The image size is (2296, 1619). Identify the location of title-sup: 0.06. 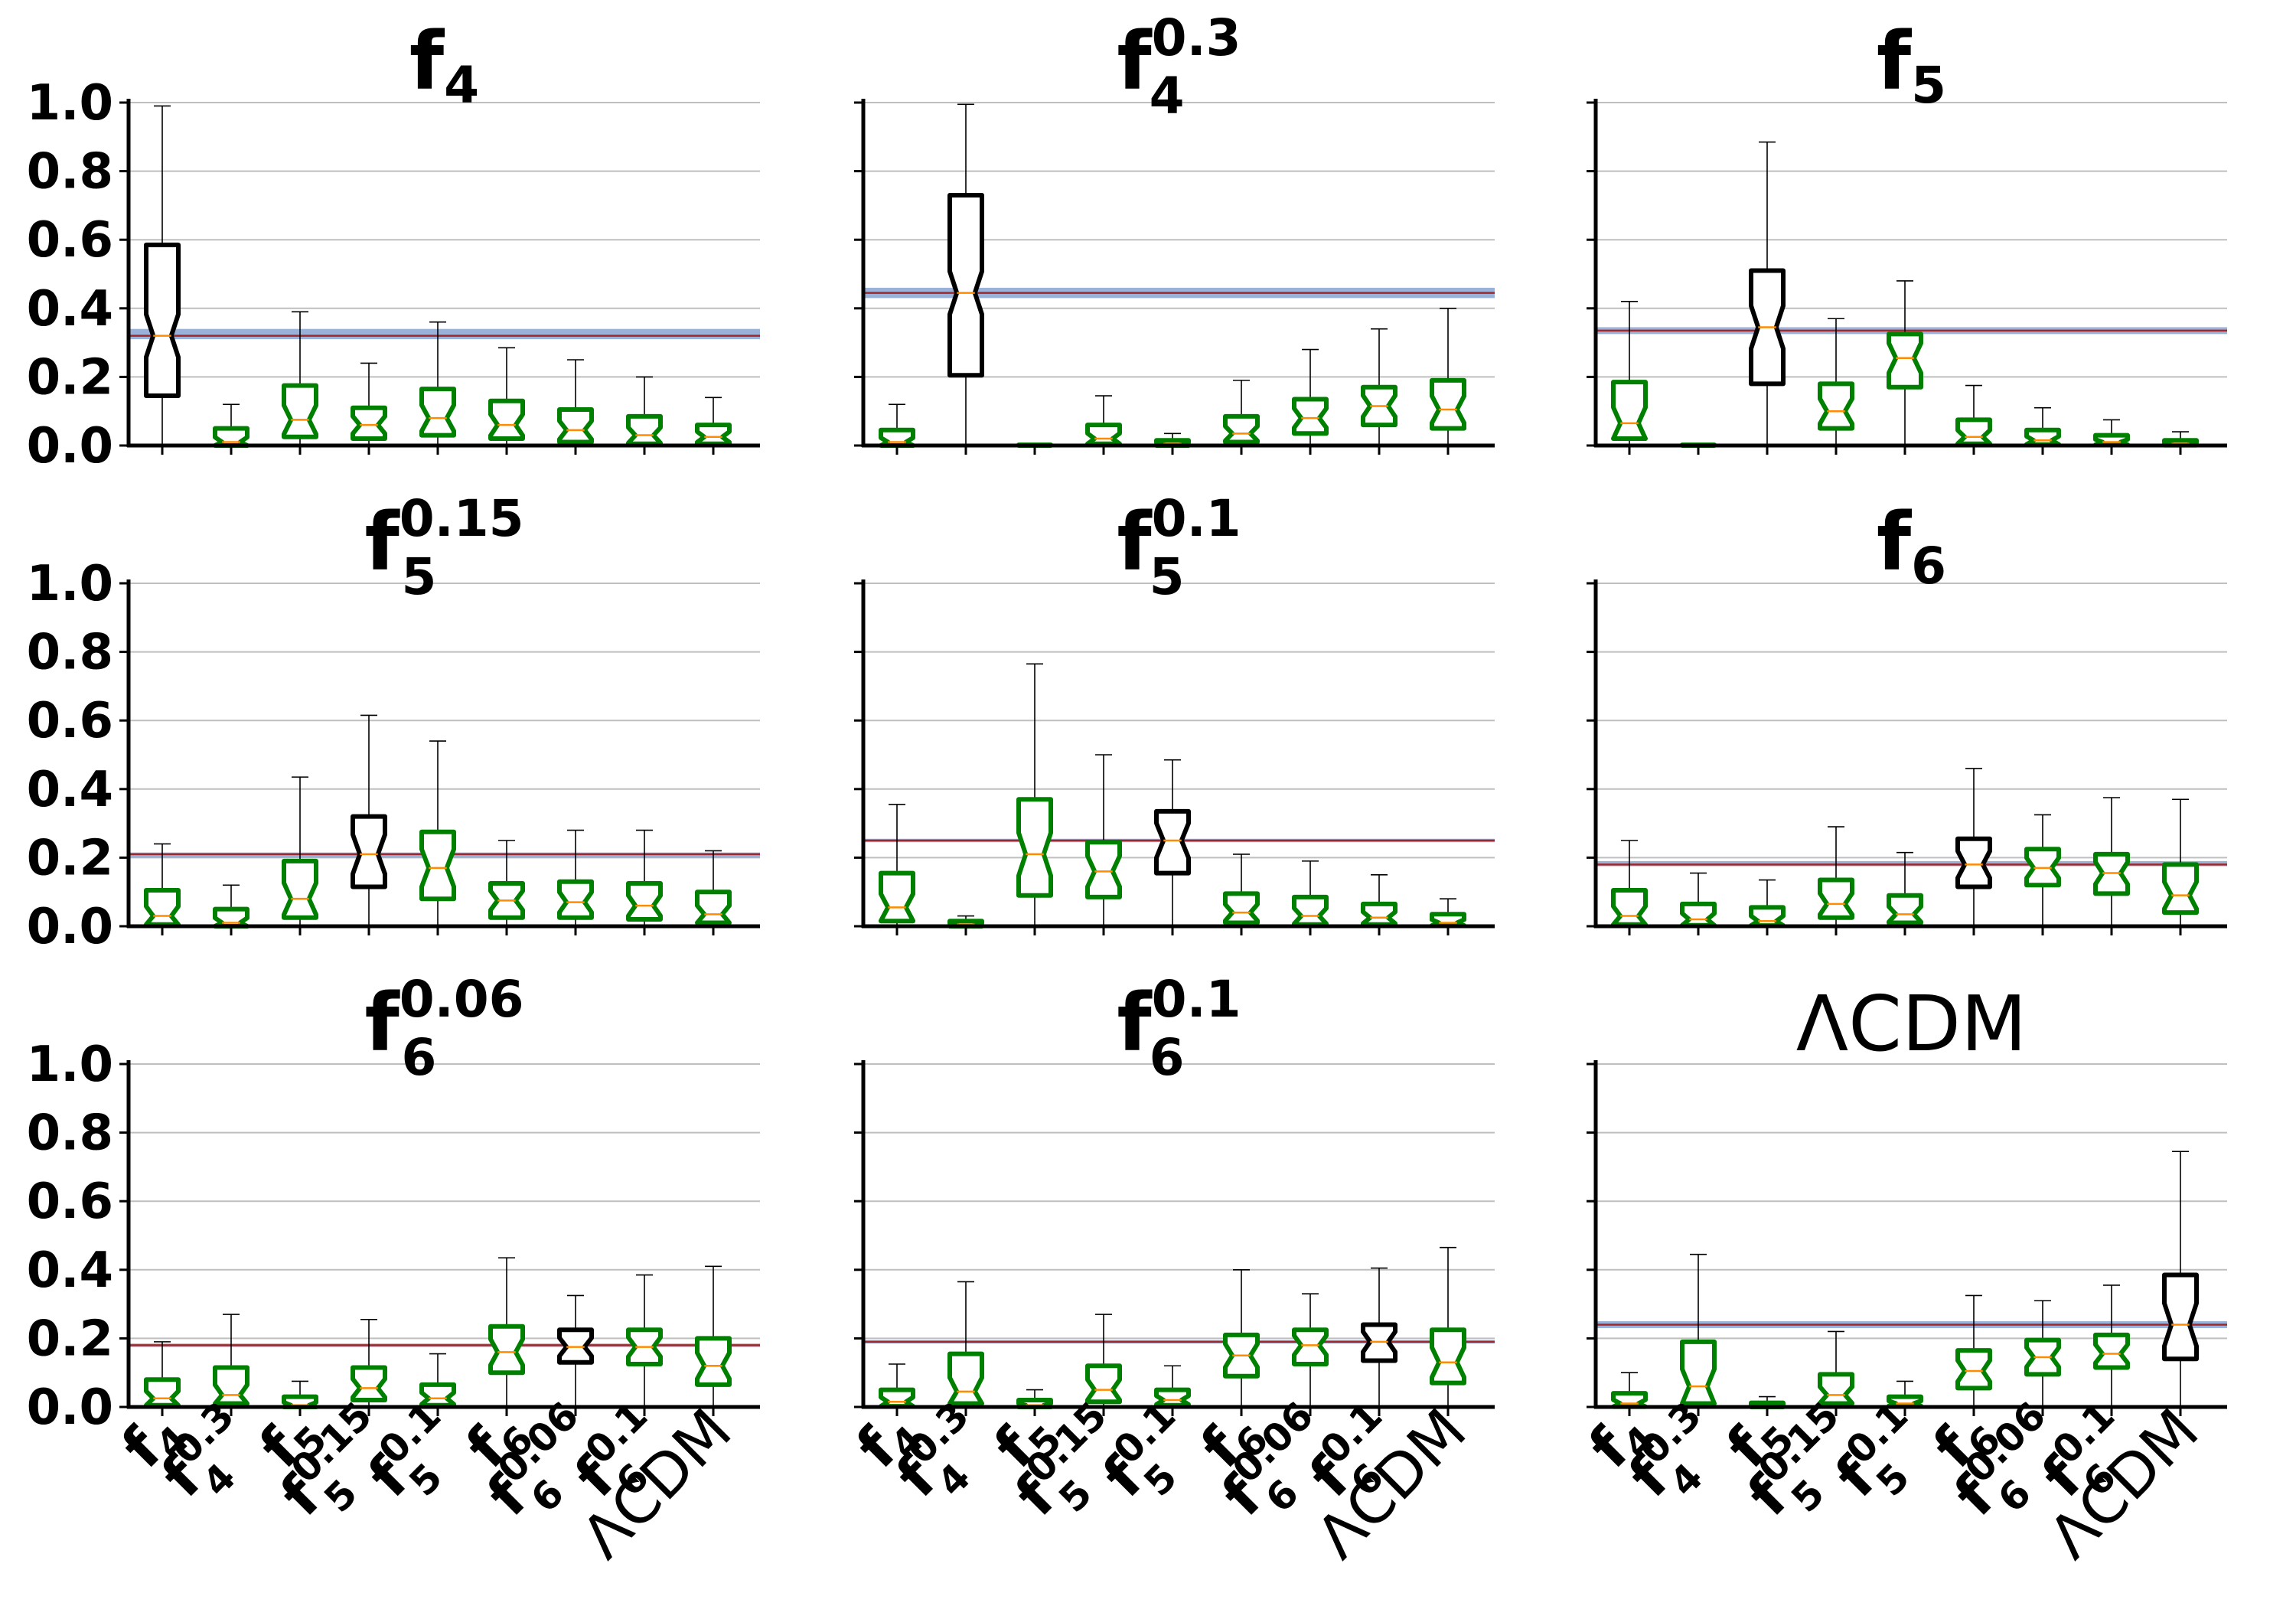
(462, 999).